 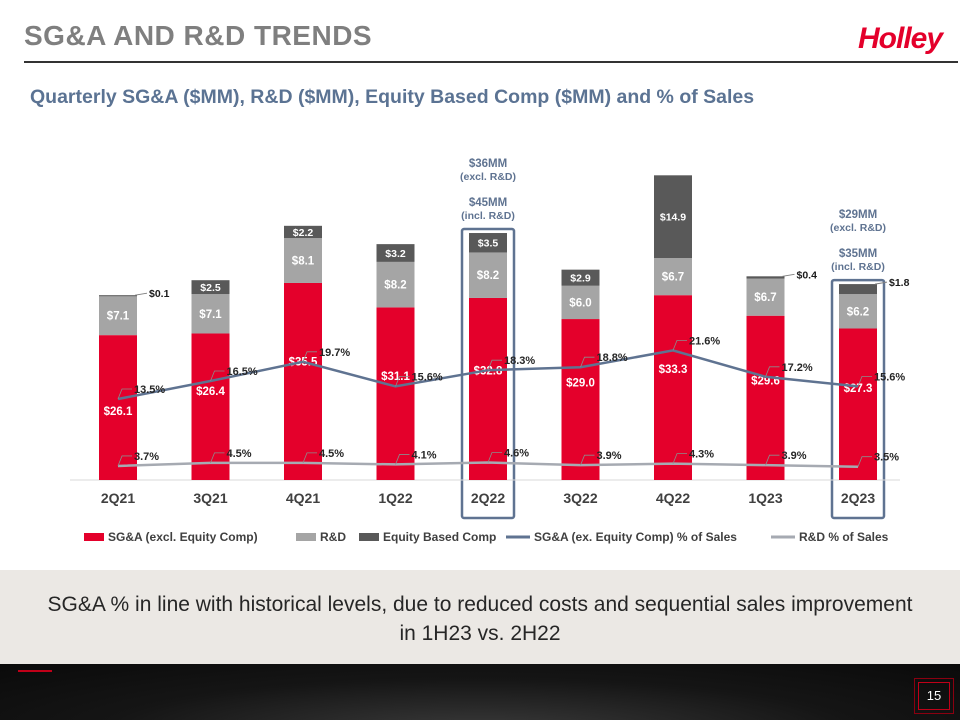 I want to click on bar-rd-3q21, so click(x=210, y=314).